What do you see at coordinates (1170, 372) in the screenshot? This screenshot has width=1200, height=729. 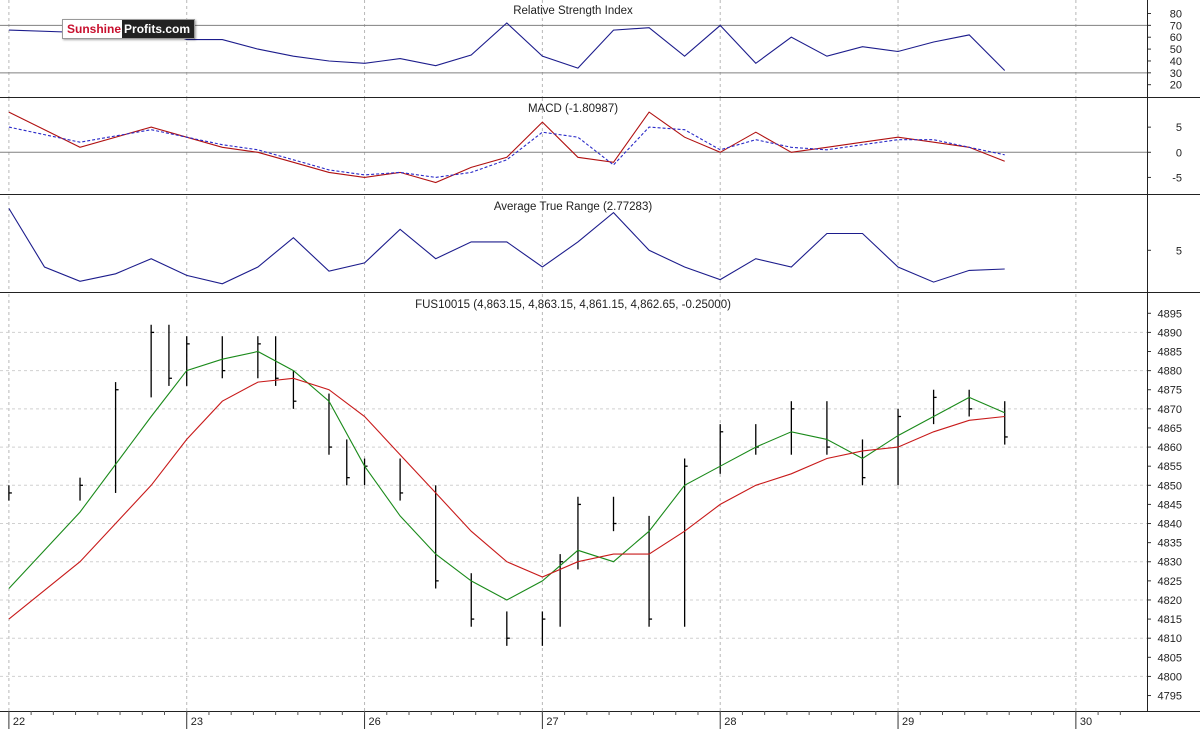 I see `y-tick-label: 4880` at bounding box center [1170, 372].